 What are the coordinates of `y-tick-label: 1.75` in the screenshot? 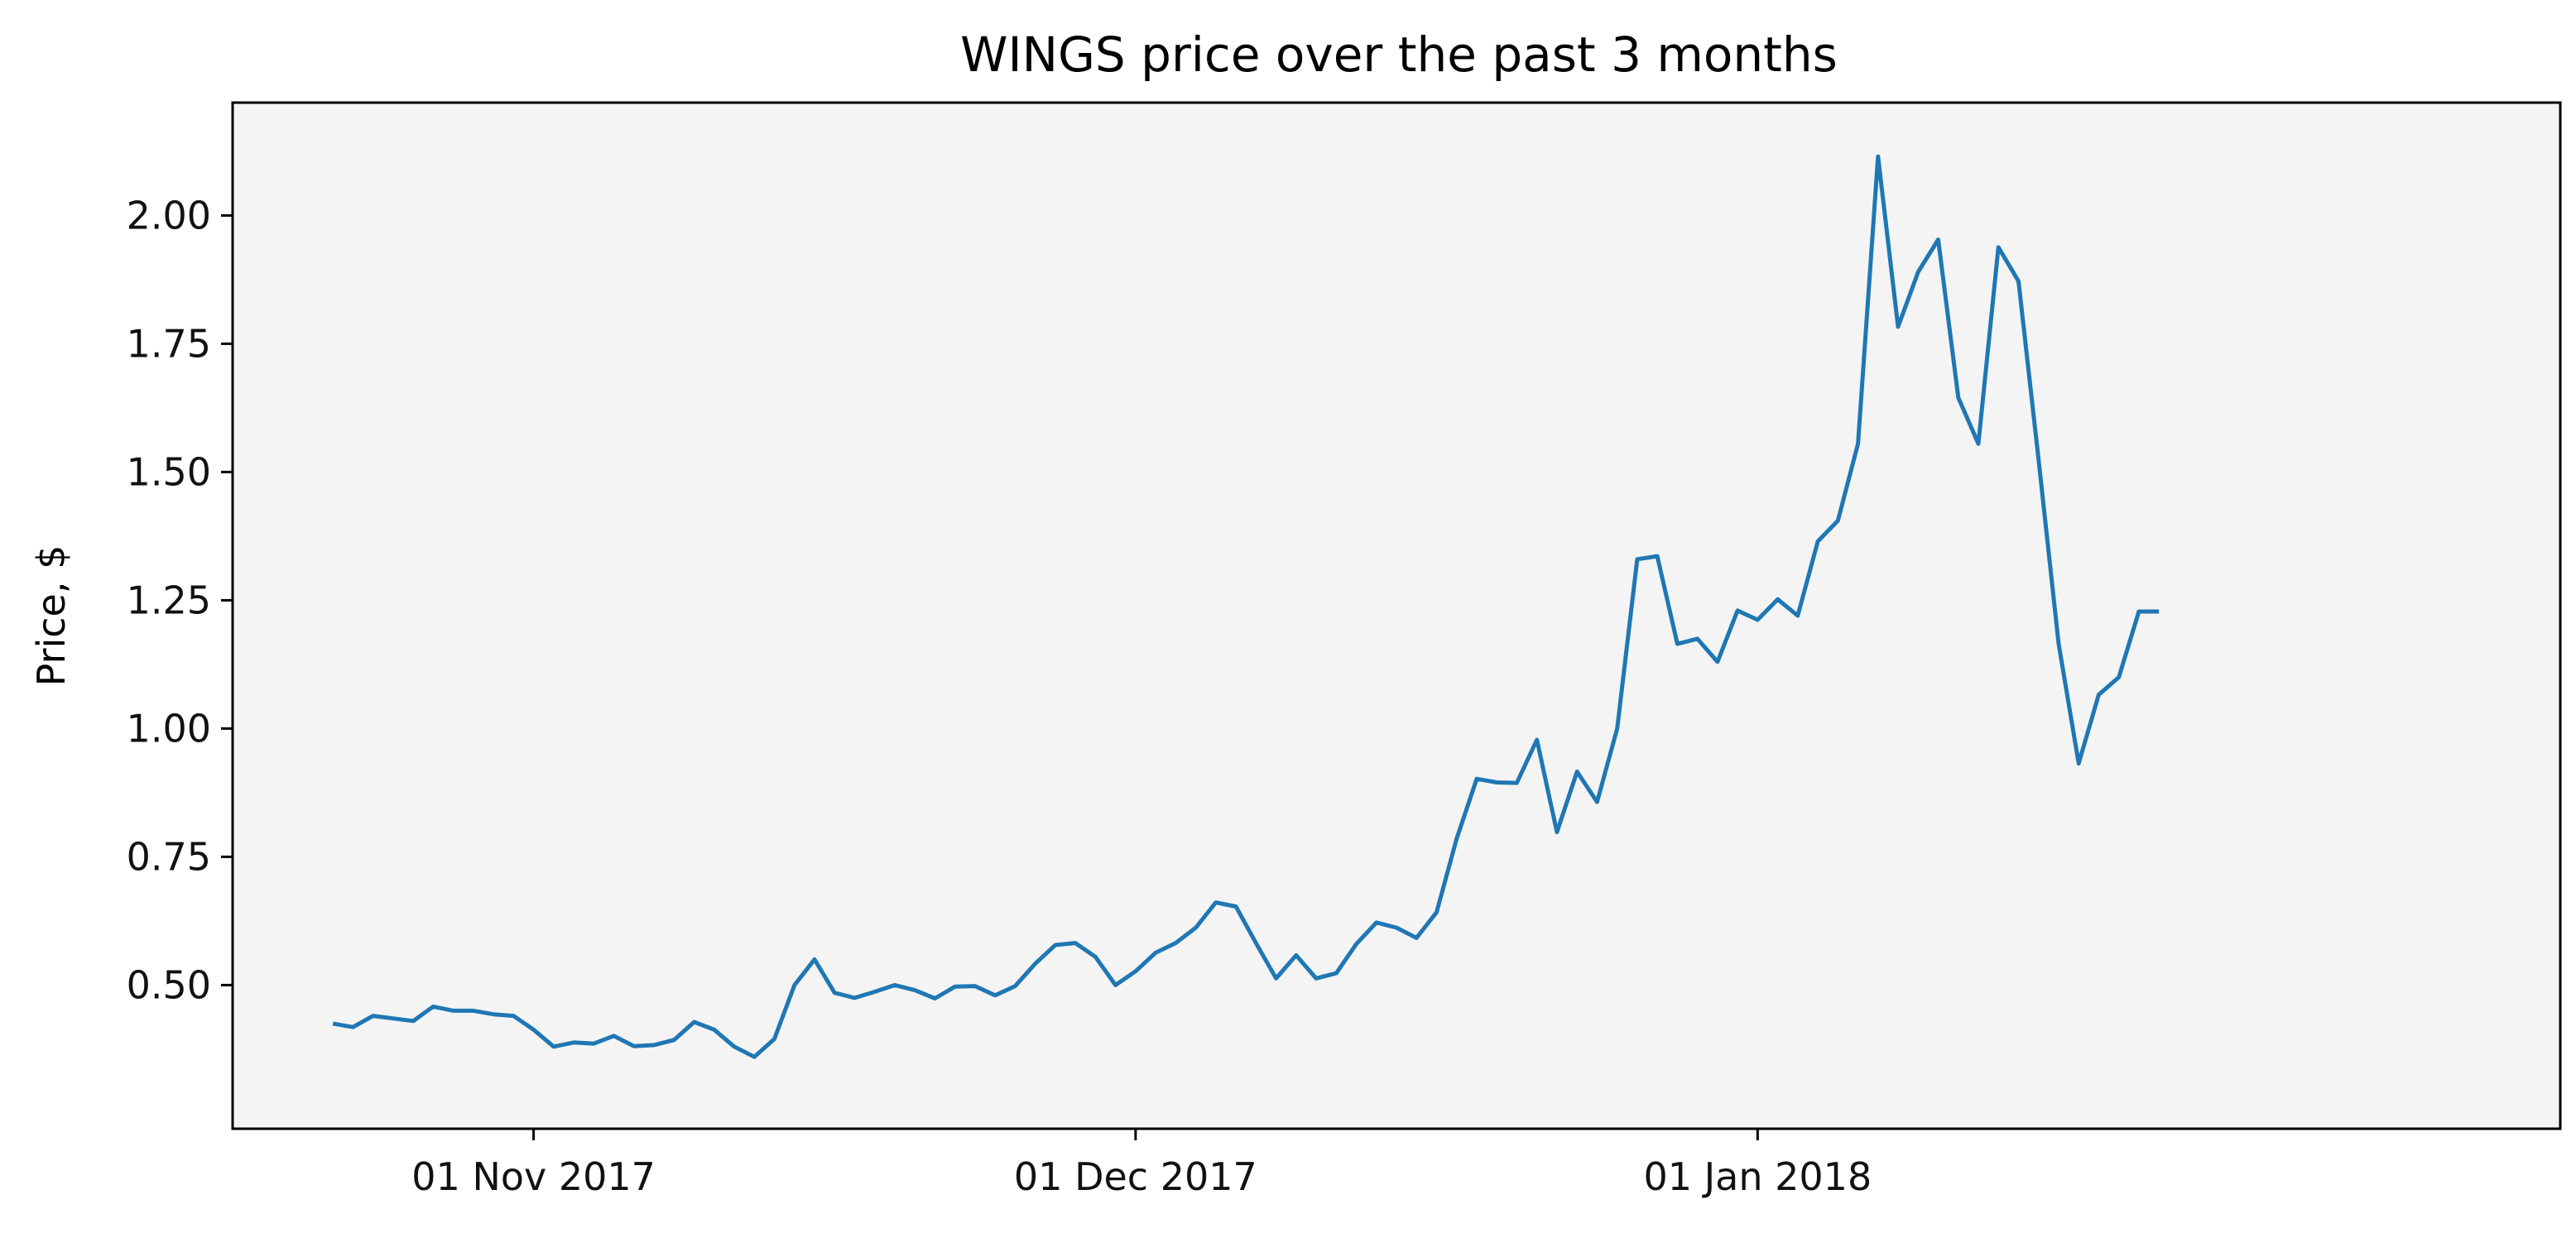 It's located at (169, 343).